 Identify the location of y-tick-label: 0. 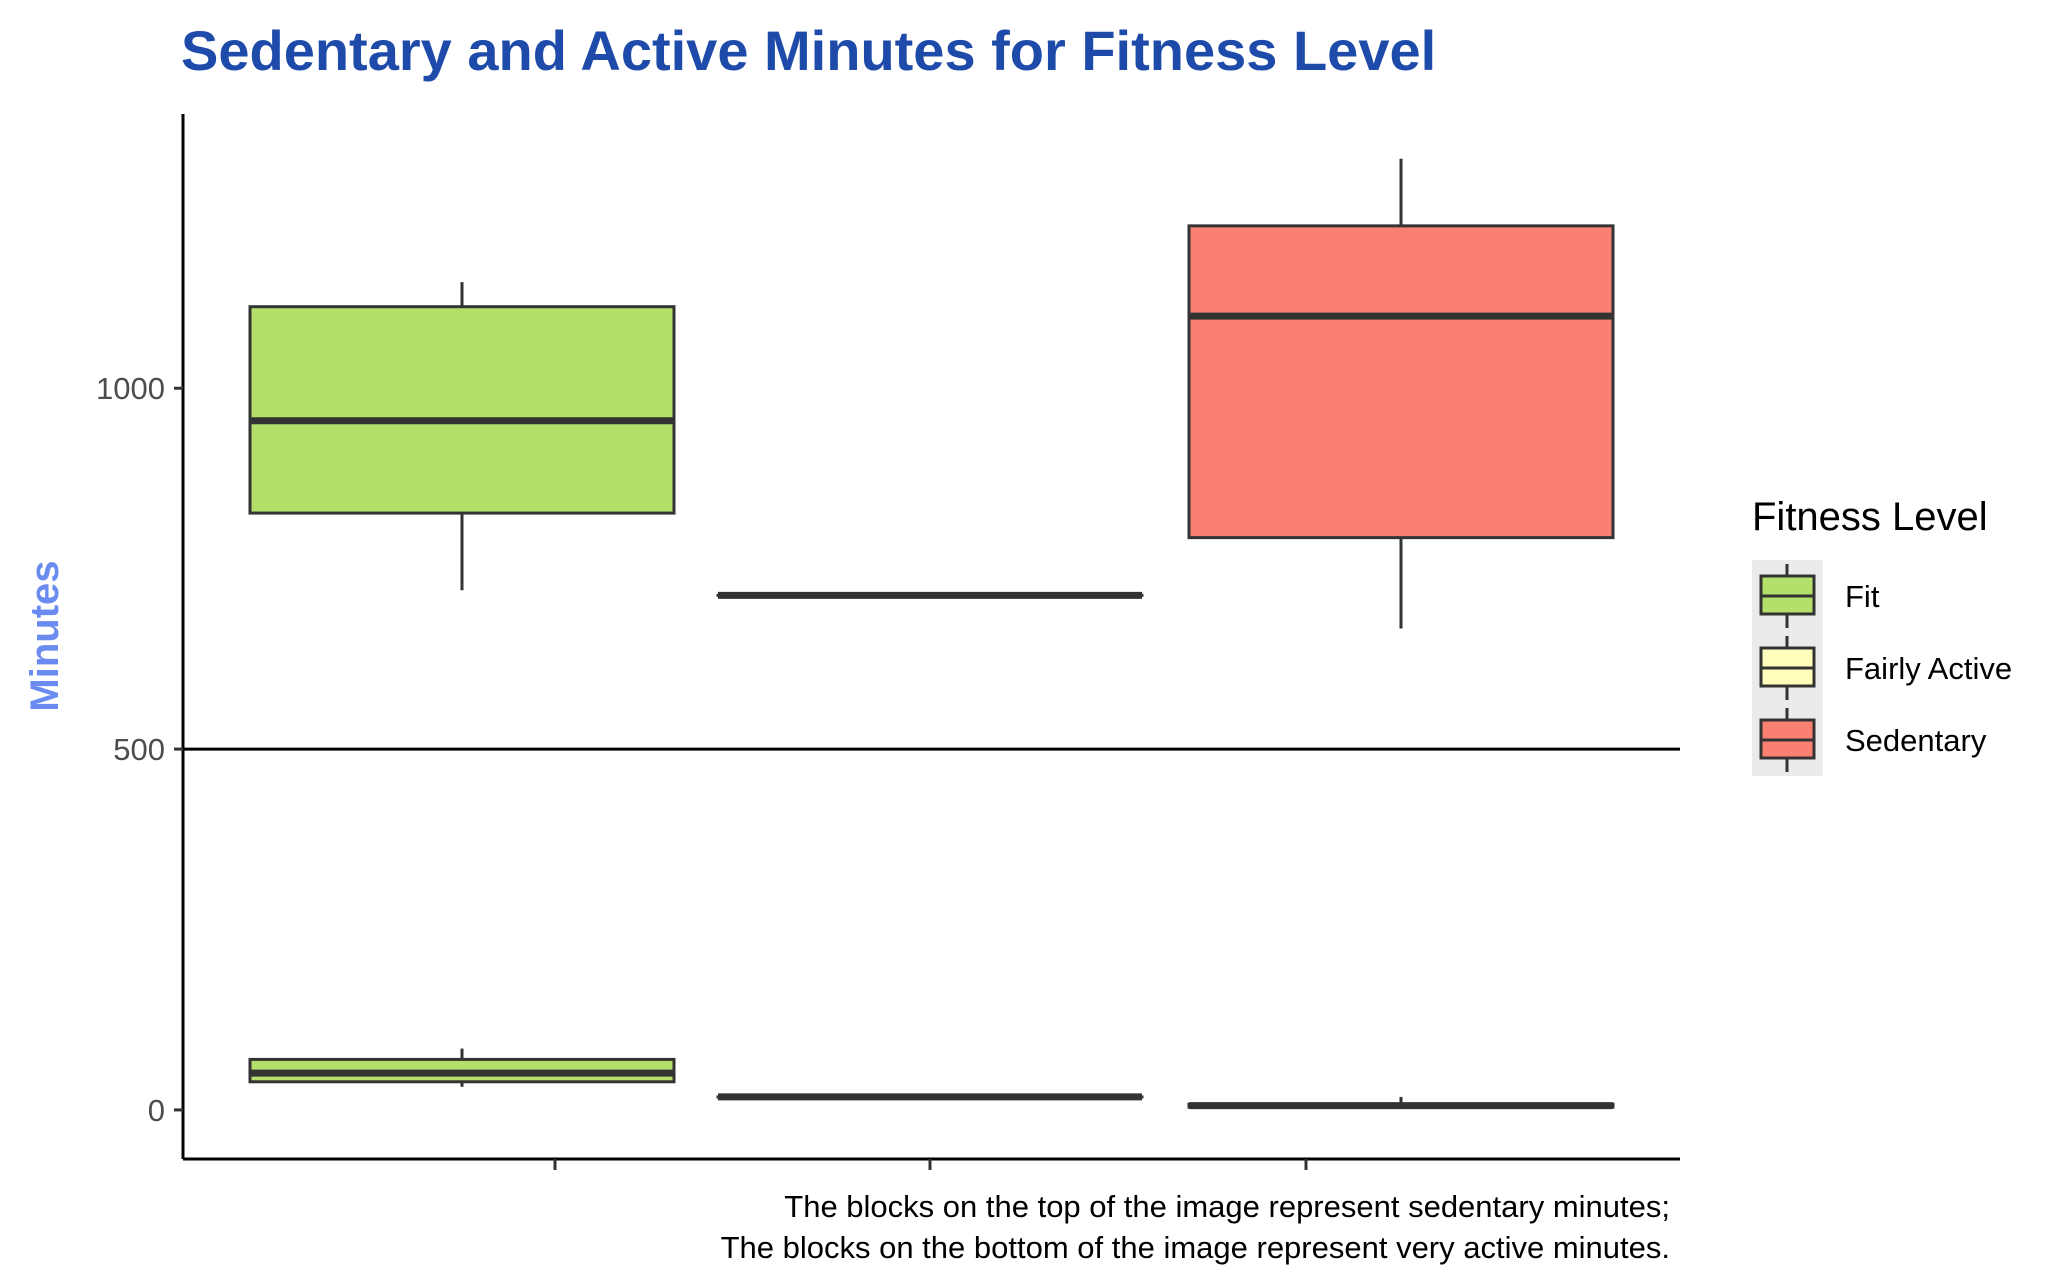
(156, 1110).